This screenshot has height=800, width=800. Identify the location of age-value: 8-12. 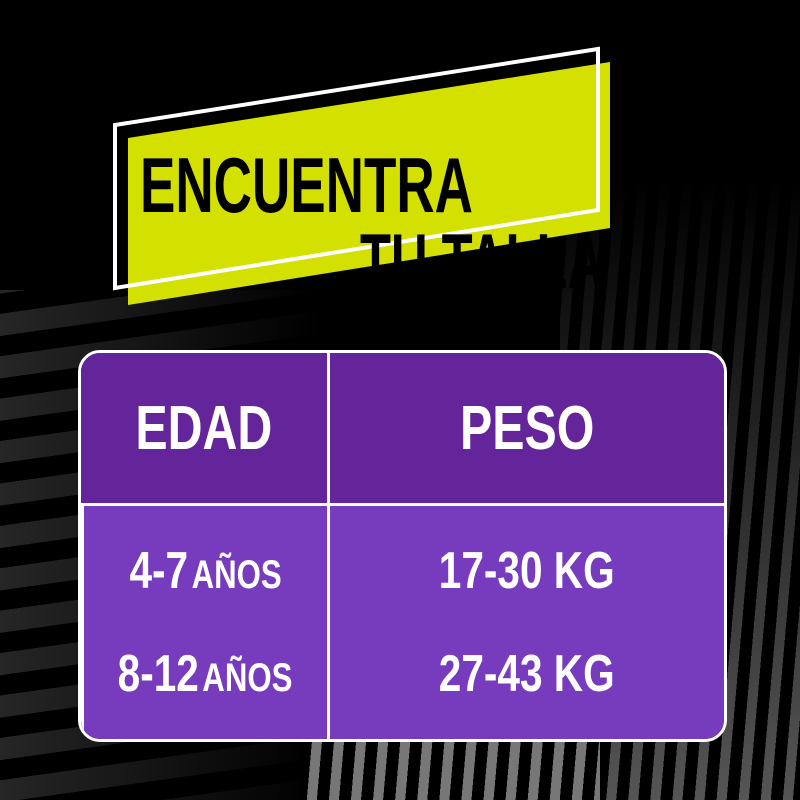
(159, 673).